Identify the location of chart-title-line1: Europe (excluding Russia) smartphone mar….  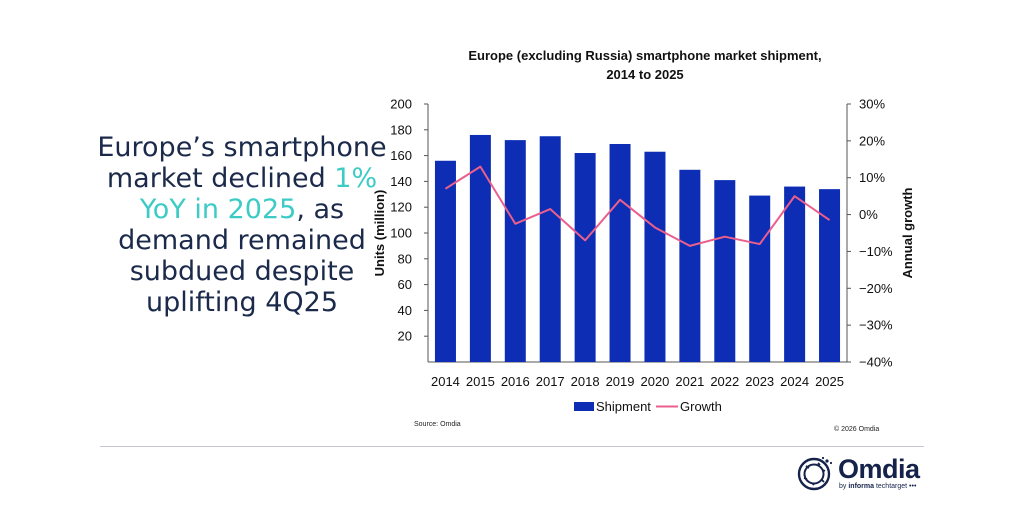
(645, 55).